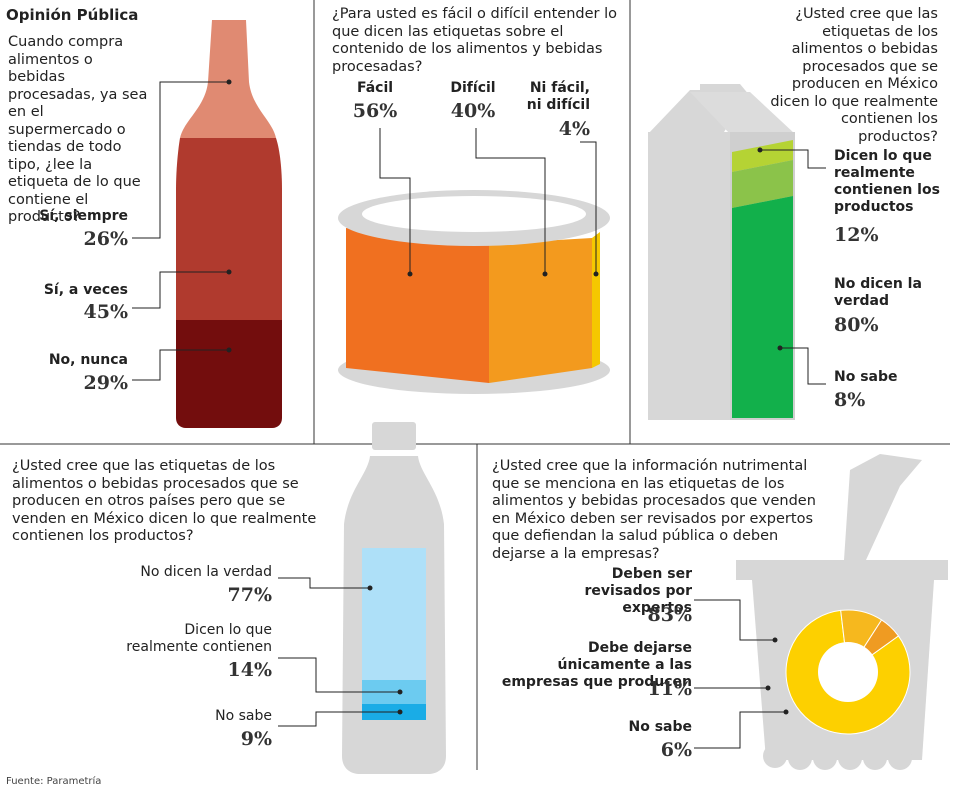 This screenshot has height=791, width=958. Describe the element at coordinates (540, 310) in the screenshot. I see `bar-dificil` at that location.